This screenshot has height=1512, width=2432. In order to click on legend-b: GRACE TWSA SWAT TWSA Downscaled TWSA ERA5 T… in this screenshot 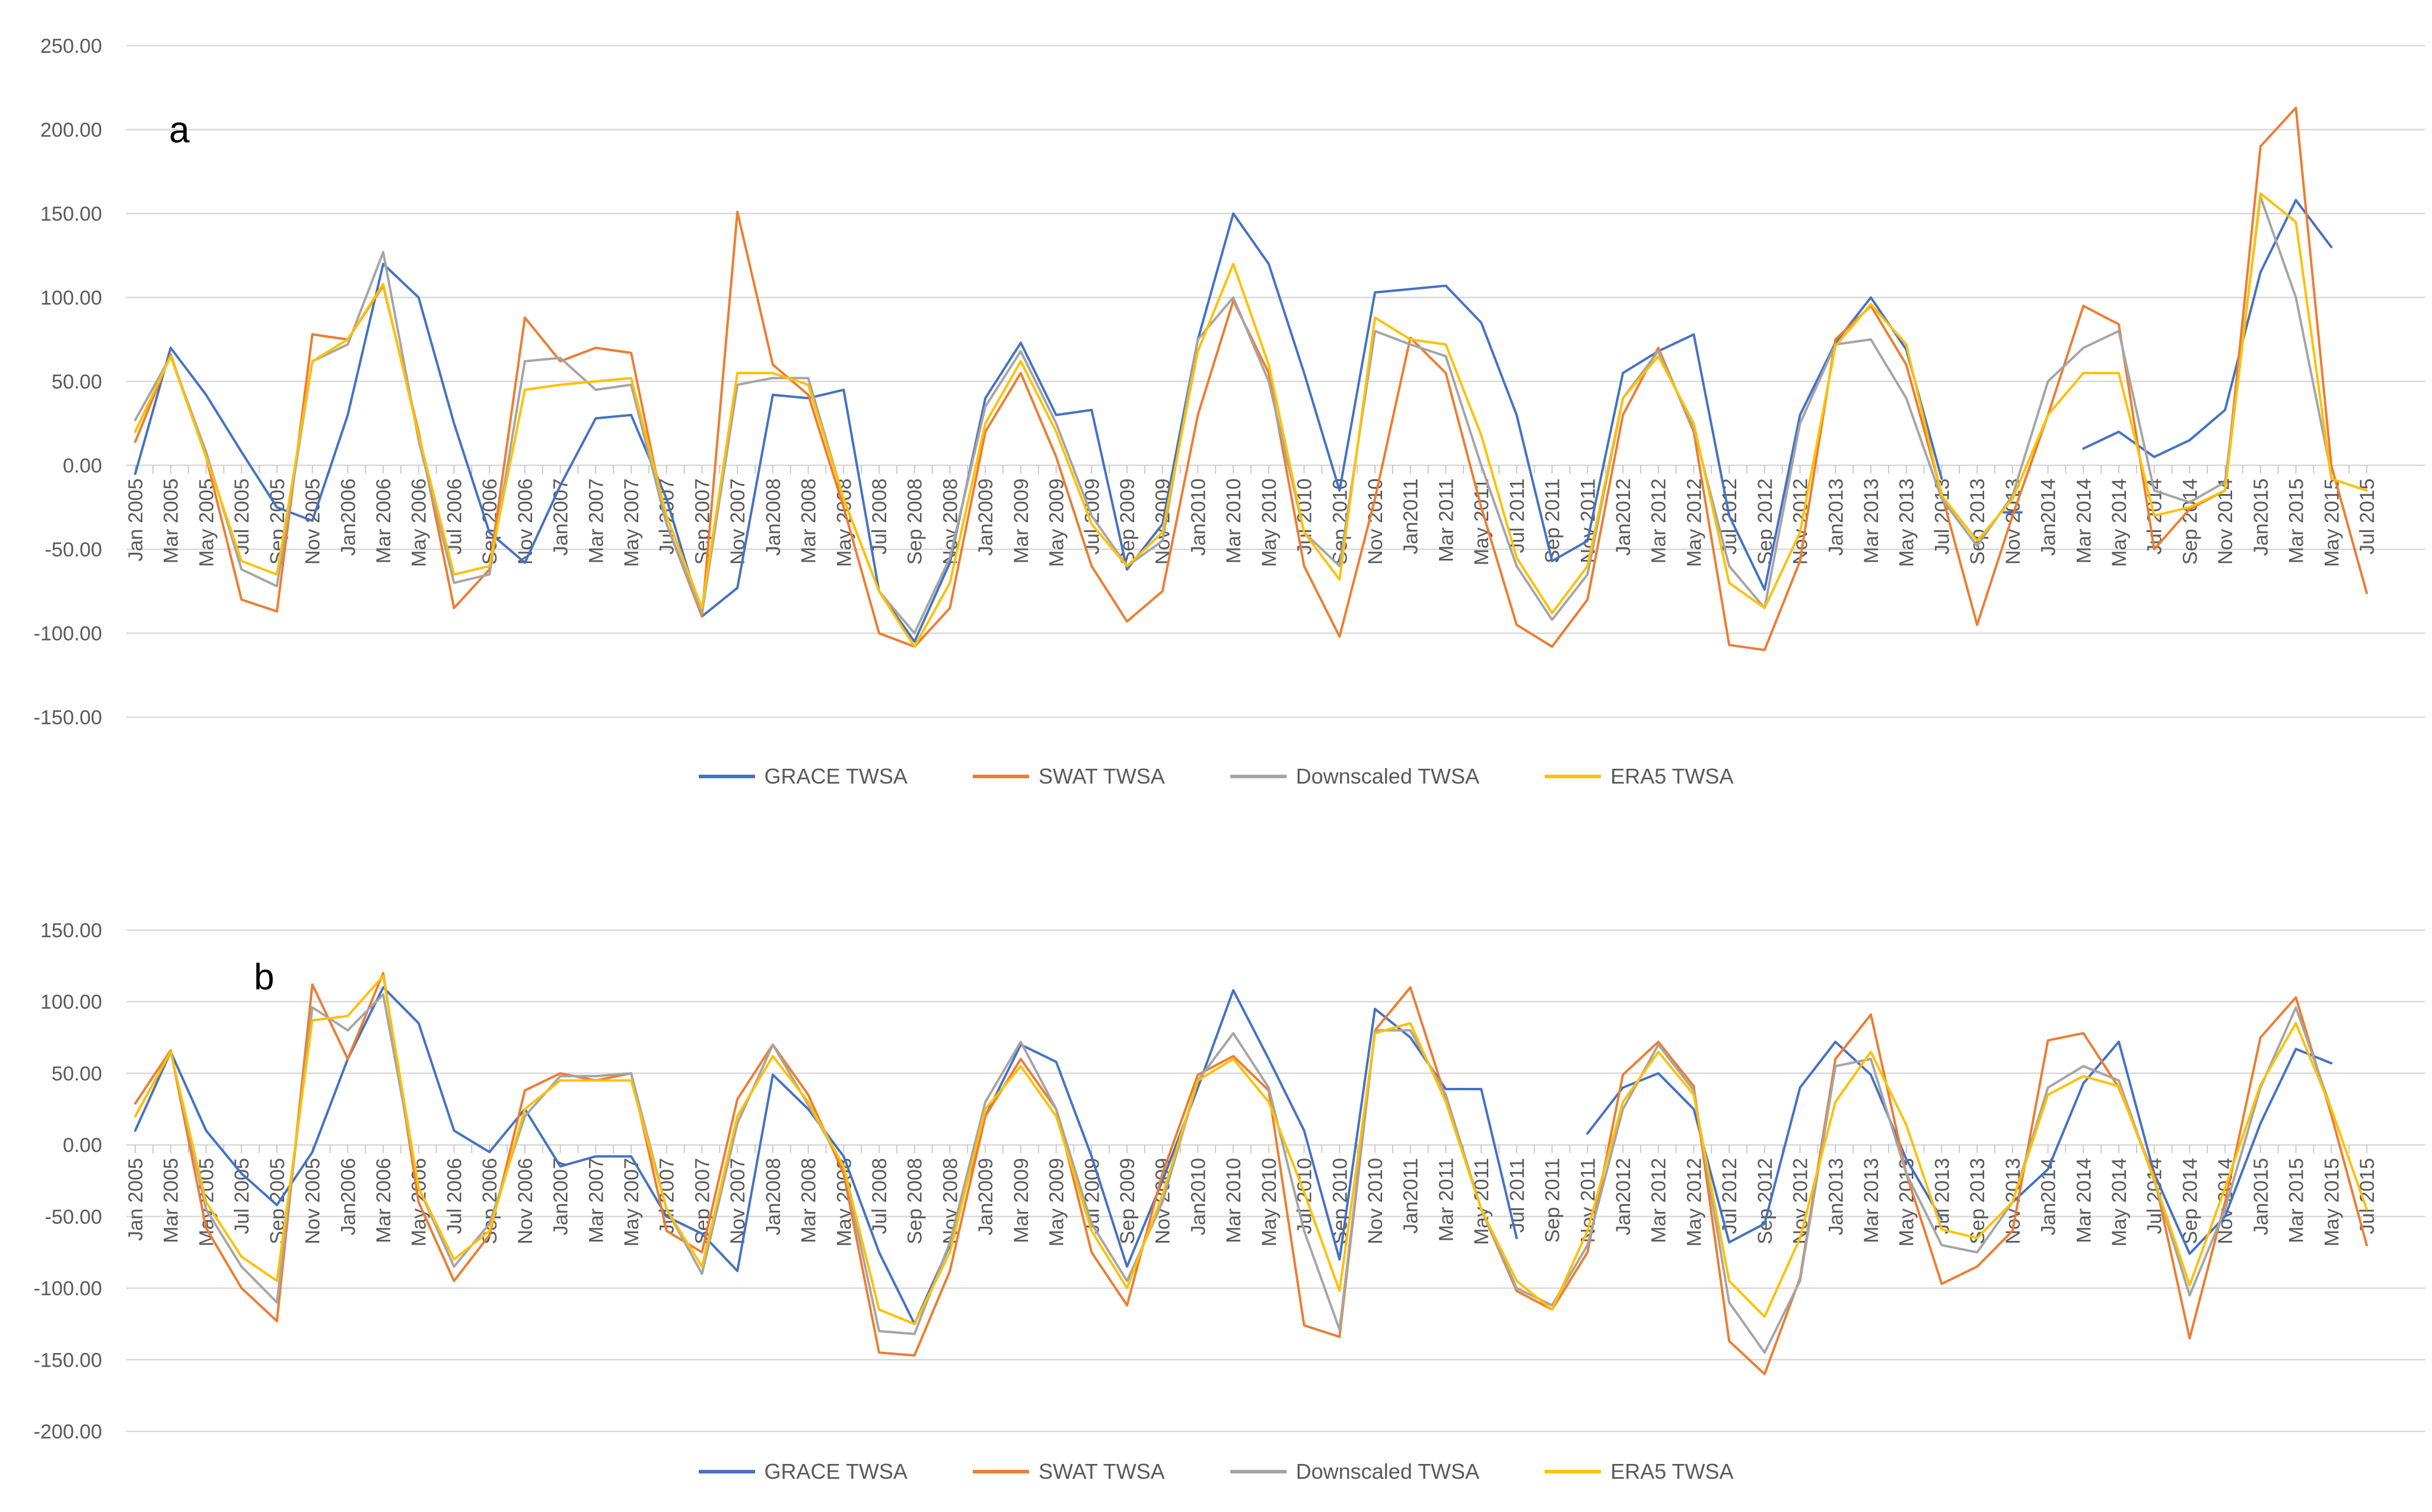, I will do `click(1216, 1471)`.